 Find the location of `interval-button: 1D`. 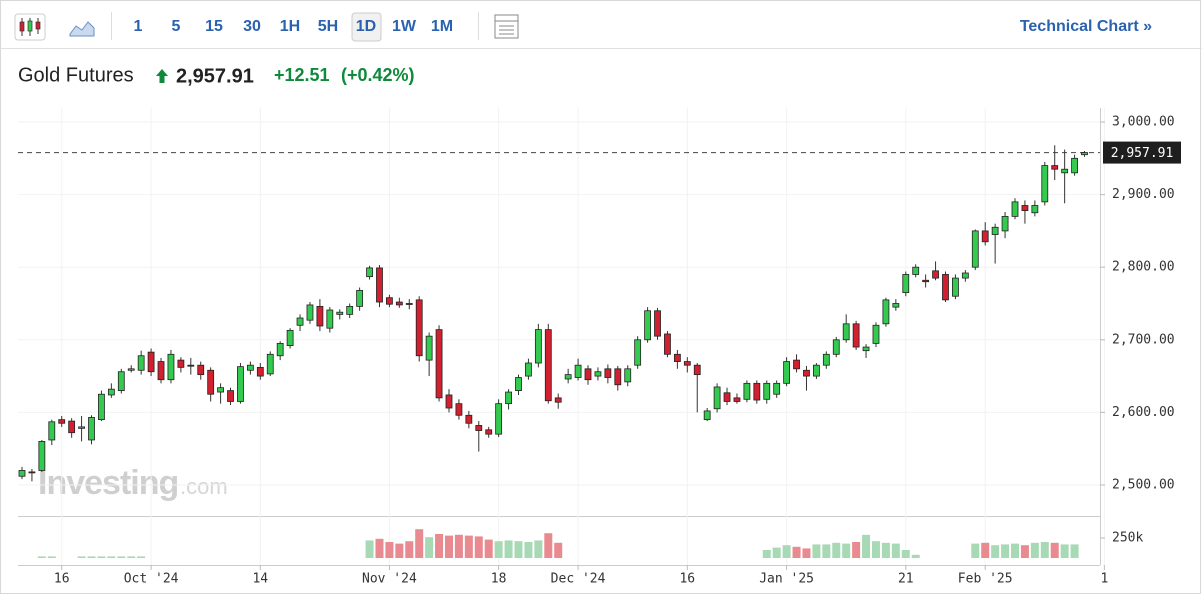

interval-button: 1D is located at coordinates (366, 26).